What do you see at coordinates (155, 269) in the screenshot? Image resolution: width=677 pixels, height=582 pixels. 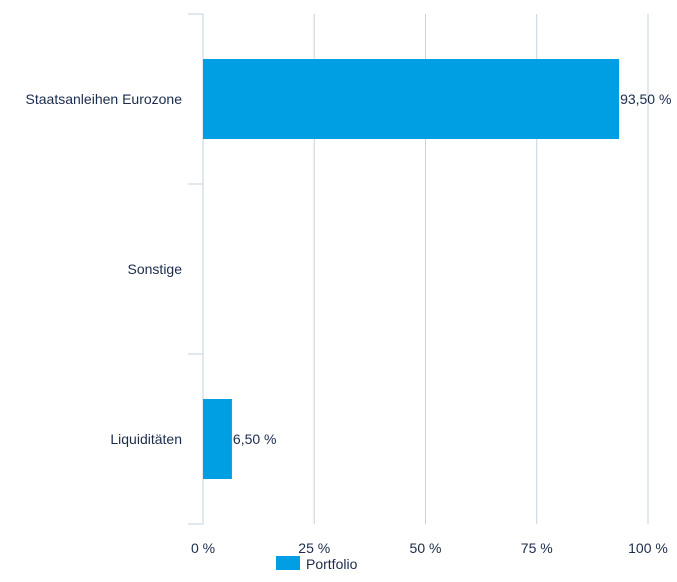 I see `category-label-1: Sonstige` at bounding box center [155, 269].